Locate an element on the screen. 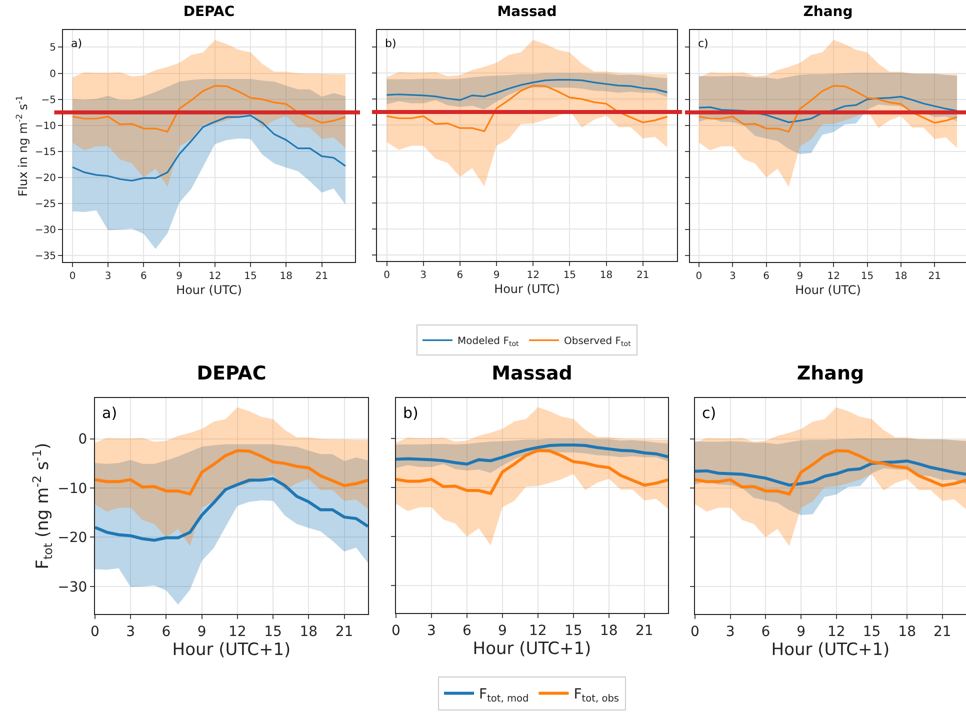  legend-label: Modeled F$_{tot}$ is located at coordinates (488, 342).